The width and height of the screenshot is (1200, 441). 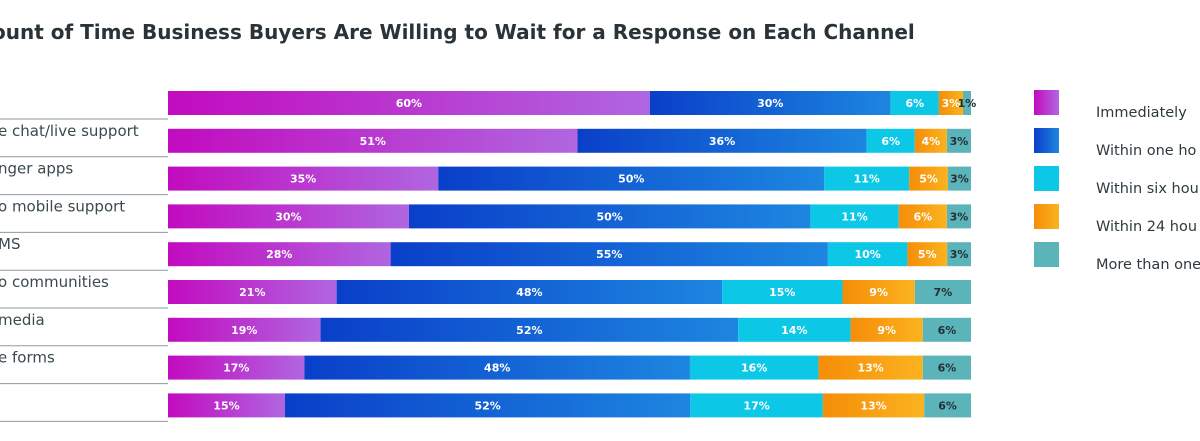 What do you see at coordinates (303, 179) in the screenshot?
I see `data-label: 35%` at bounding box center [303, 179].